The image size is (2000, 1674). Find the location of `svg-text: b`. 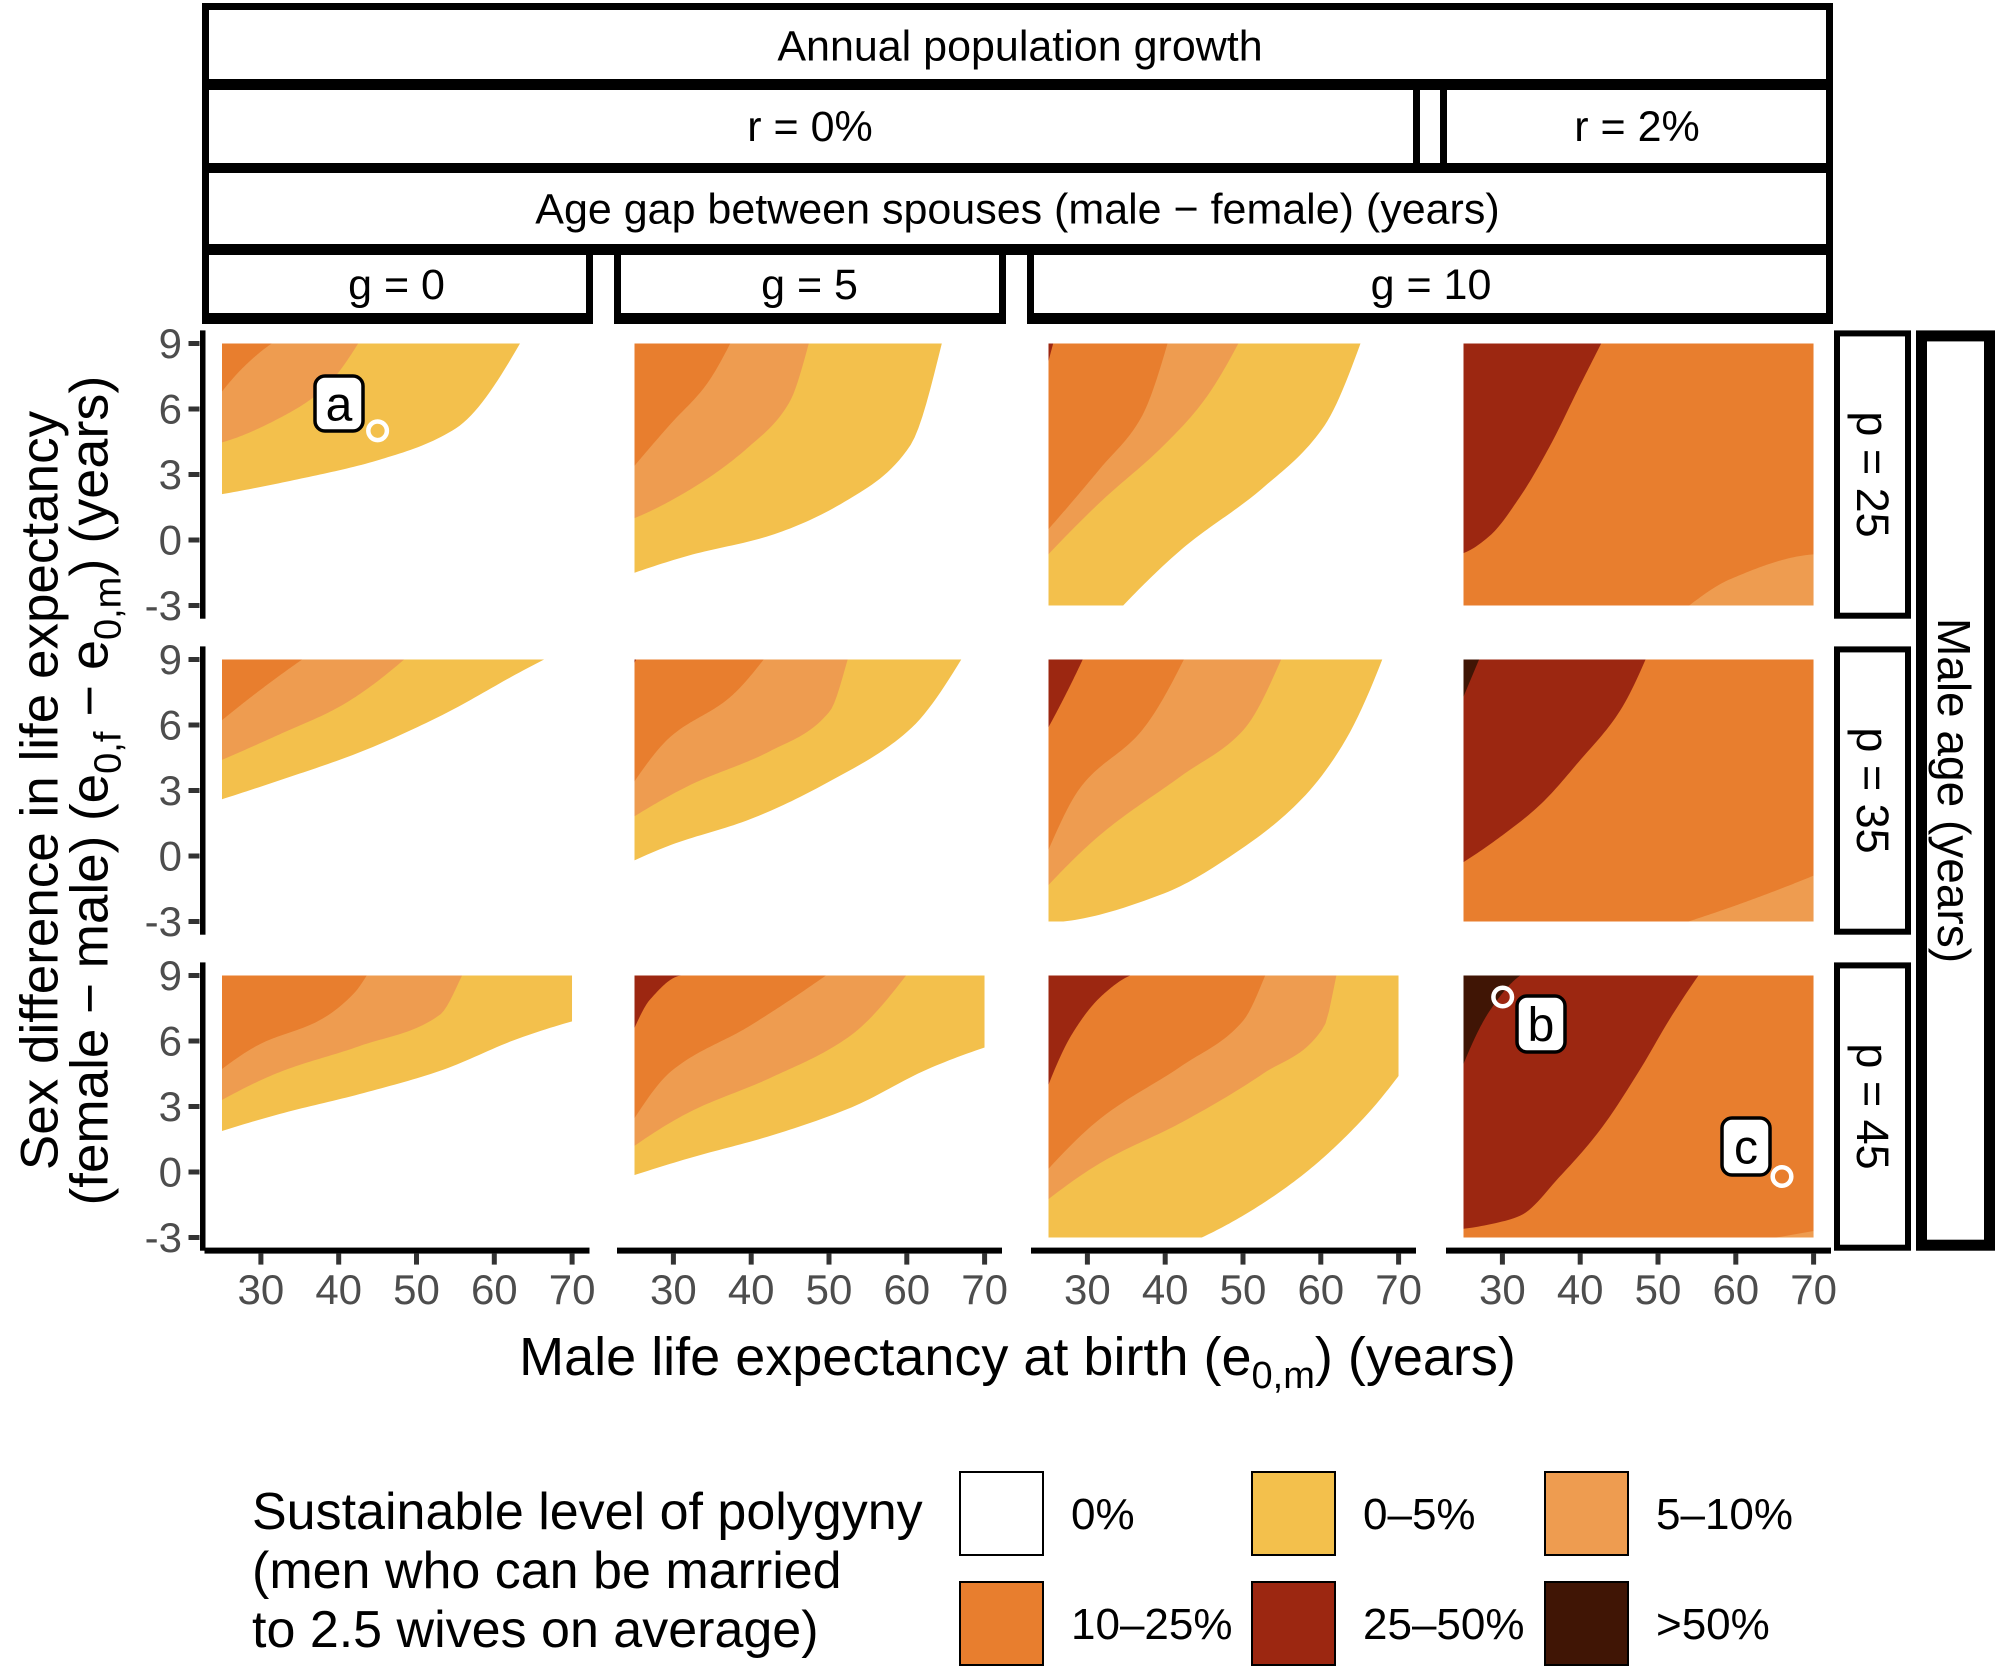

svg-text: b is located at coordinates (1541, 1025).